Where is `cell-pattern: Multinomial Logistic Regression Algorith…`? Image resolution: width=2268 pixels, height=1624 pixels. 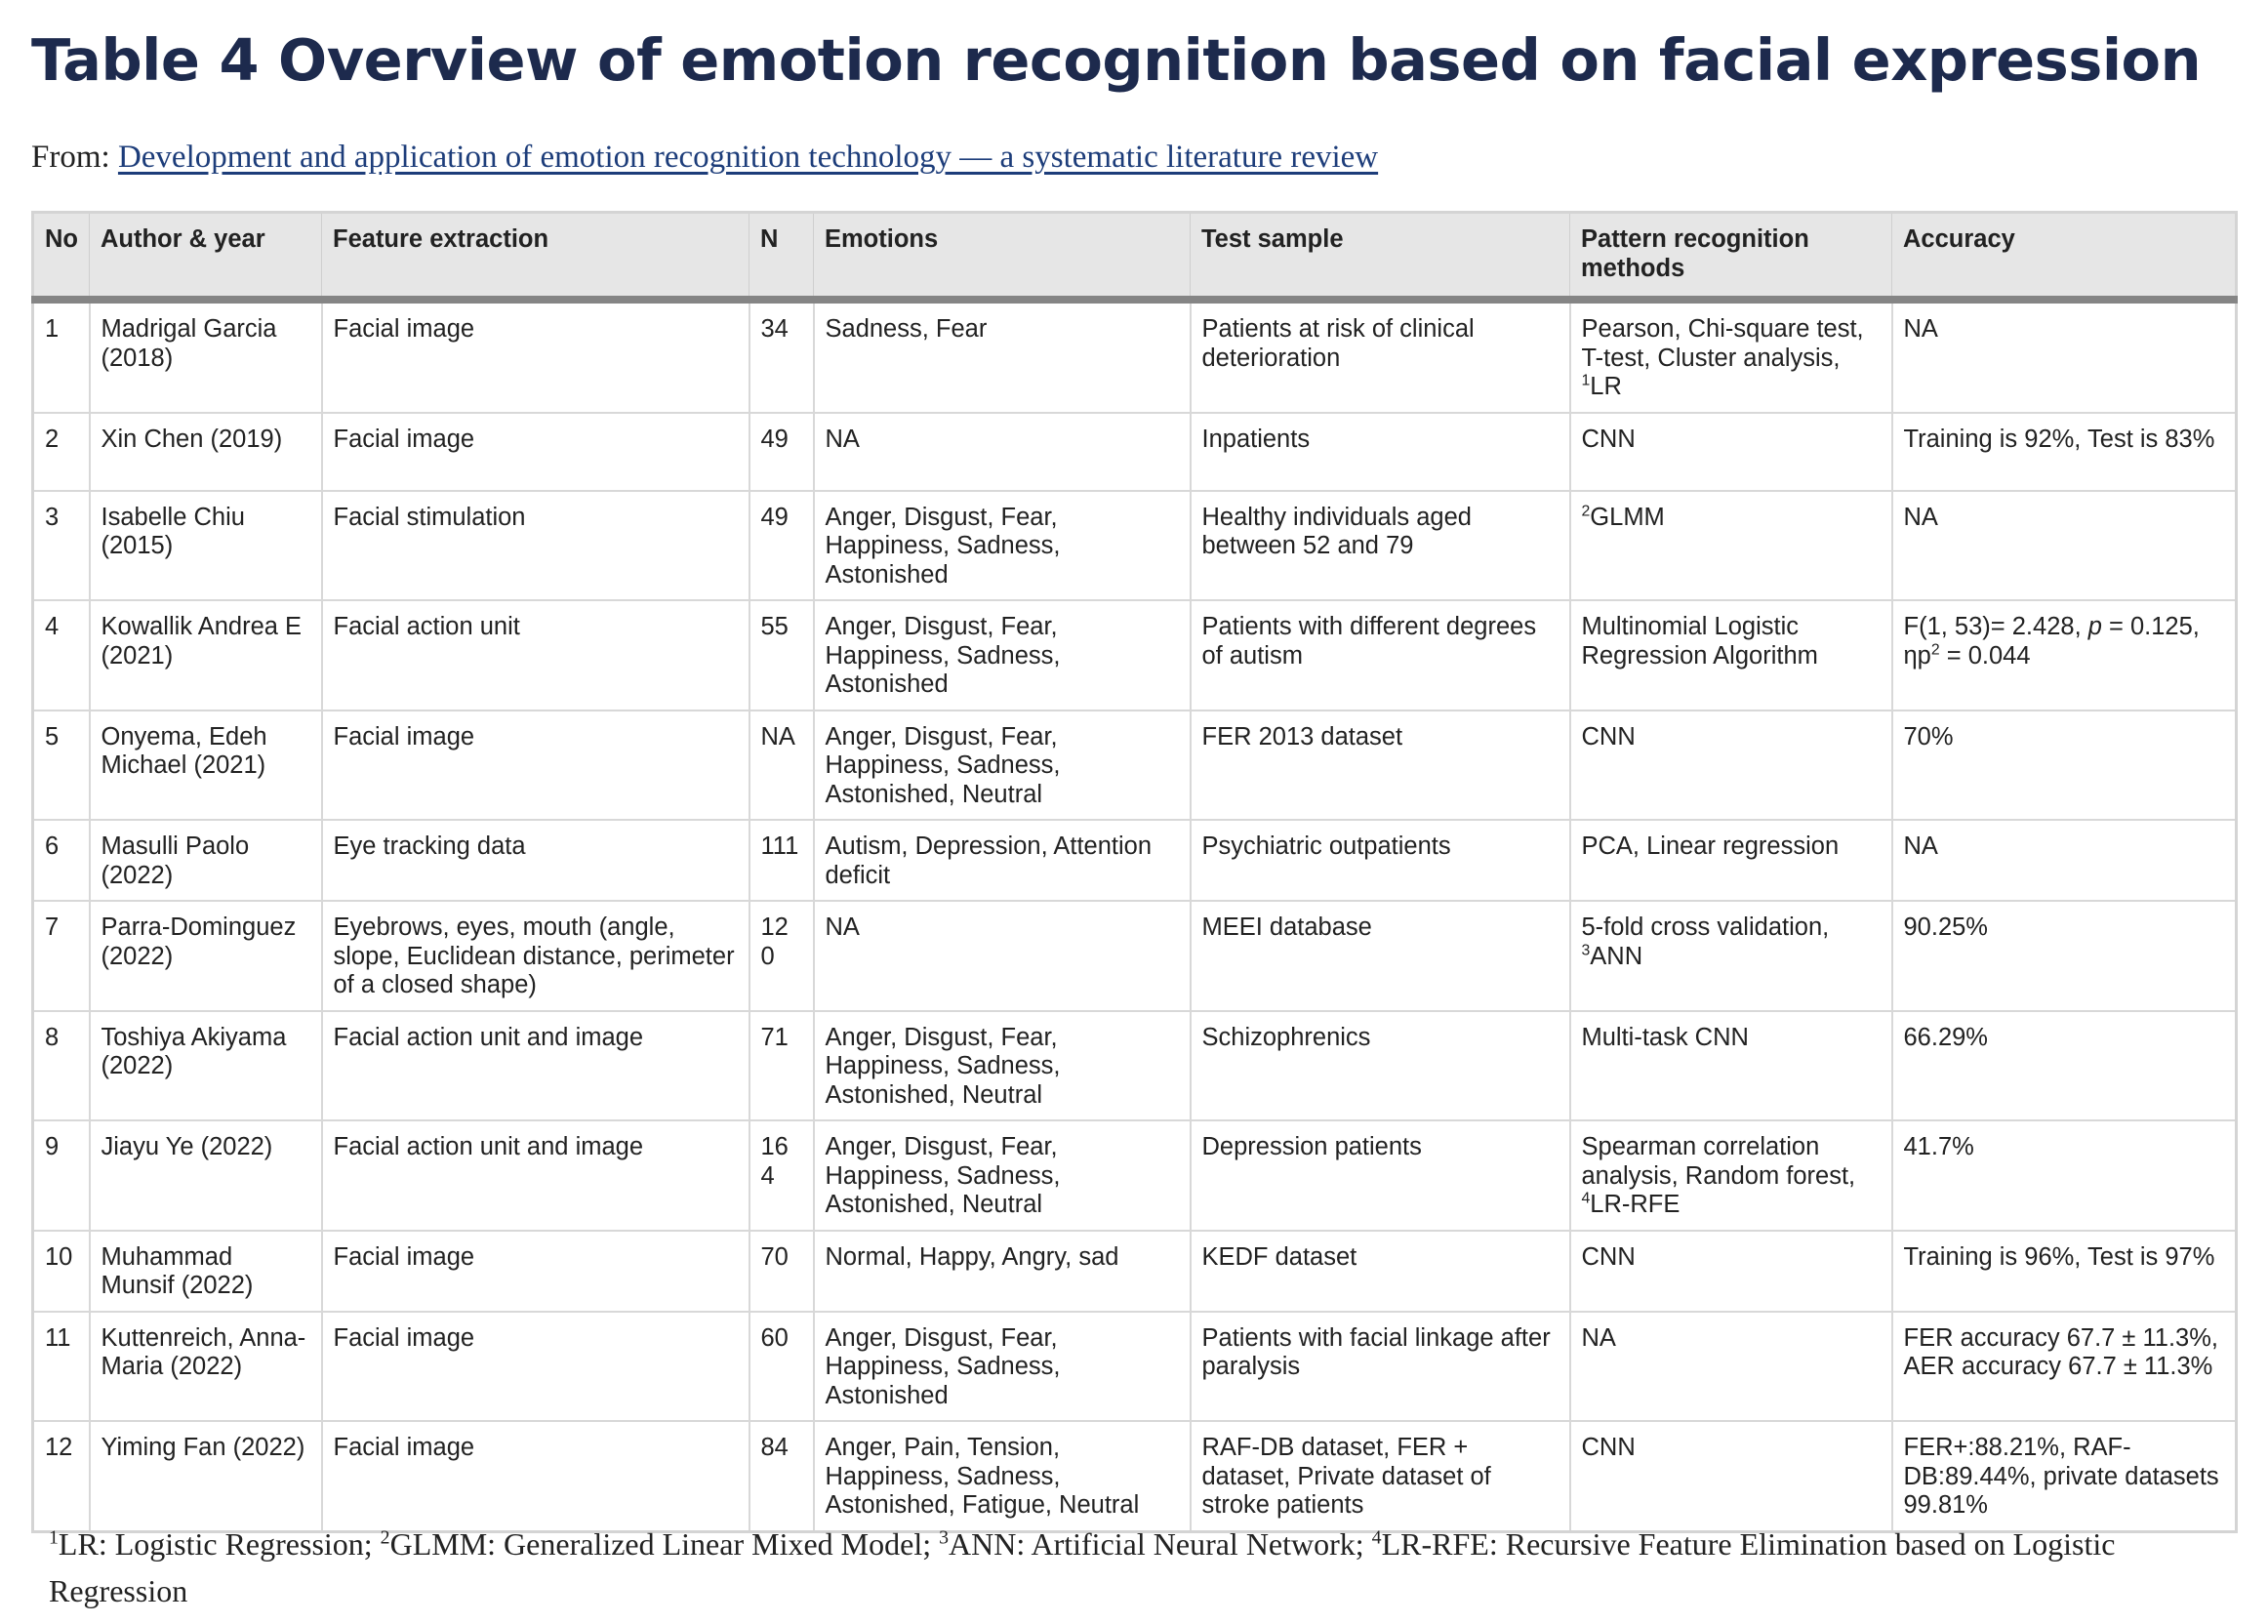
cell-pattern: Multinomial Logistic Regression Algorith… is located at coordinates (1731, 655).